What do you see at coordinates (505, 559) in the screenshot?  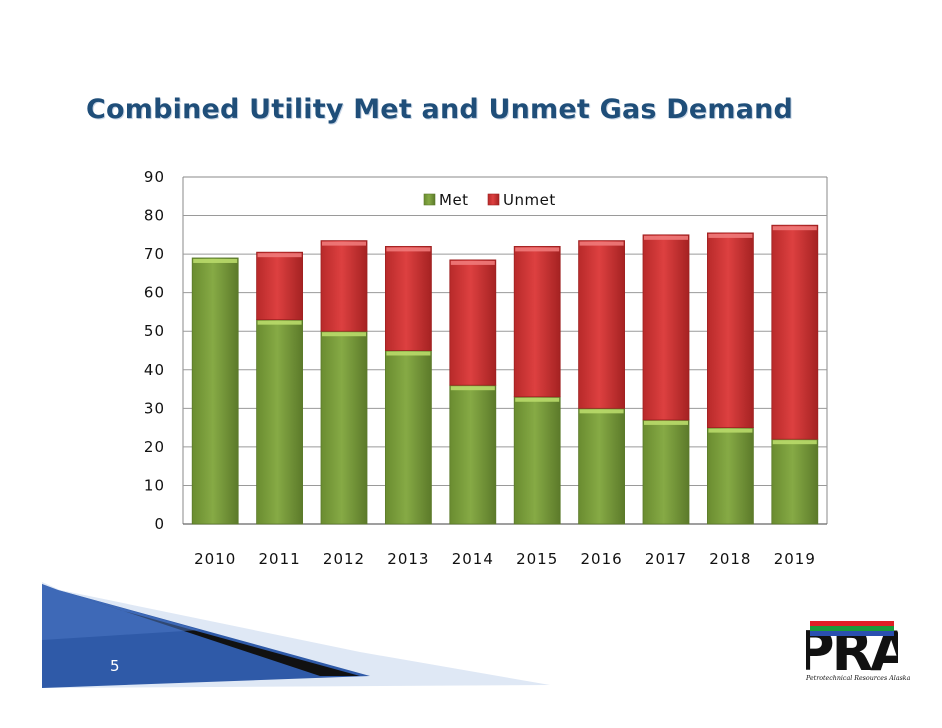 I see `x-axis-ticks: 2010 2011 2012 2013 2014 2015 2016 2017 2018 2019` at bounding box center [505, 559].